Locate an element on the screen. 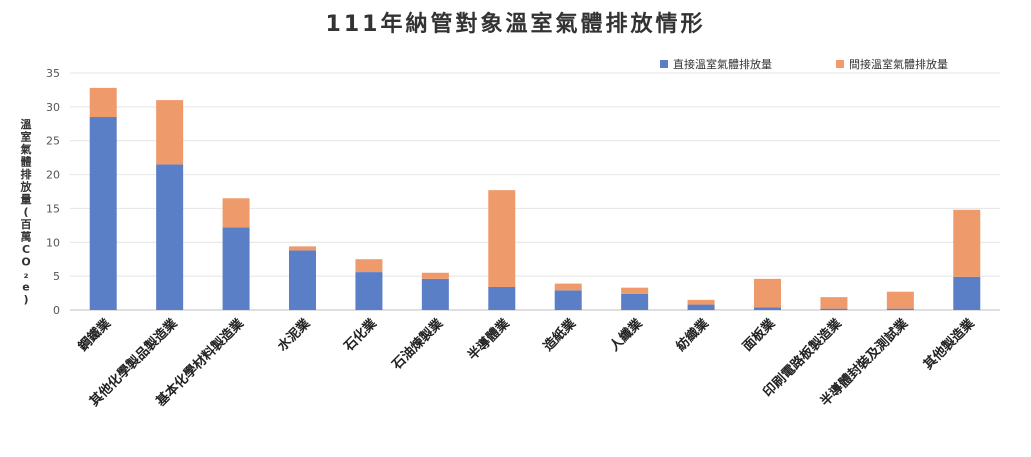 Image resolution: width=1031 pixels, height=457 pixels. y-tick-label: 5 is located at coordinates (56, 276).